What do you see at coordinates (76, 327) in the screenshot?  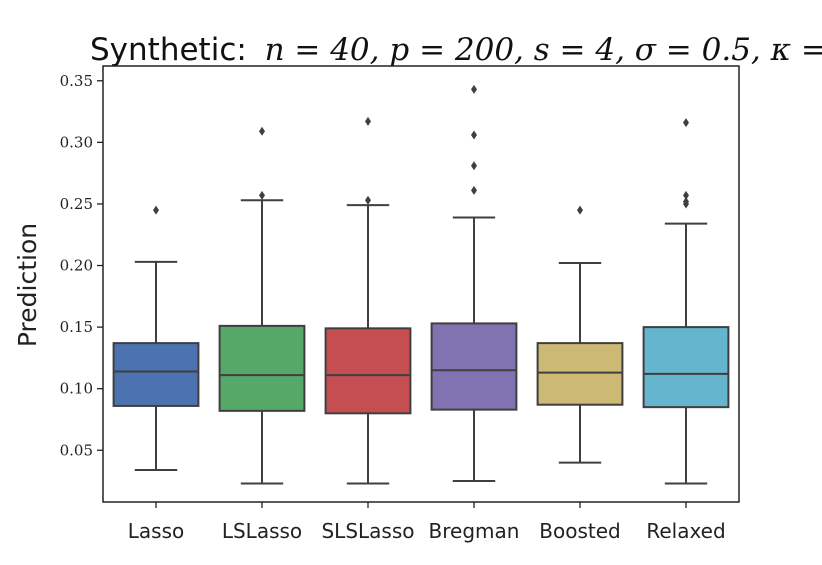 I see `y-tick-label: 0.15` at bounding box center [76, 327].